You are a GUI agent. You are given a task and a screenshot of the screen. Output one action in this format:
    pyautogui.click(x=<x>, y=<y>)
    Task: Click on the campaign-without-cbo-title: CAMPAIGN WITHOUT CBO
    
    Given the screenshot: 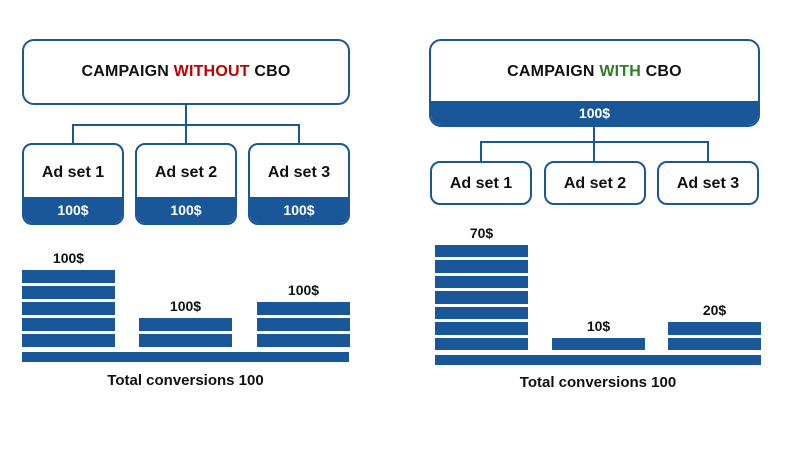 What is the action you would take?
    pyautogui.click(x=186, y=71)
    